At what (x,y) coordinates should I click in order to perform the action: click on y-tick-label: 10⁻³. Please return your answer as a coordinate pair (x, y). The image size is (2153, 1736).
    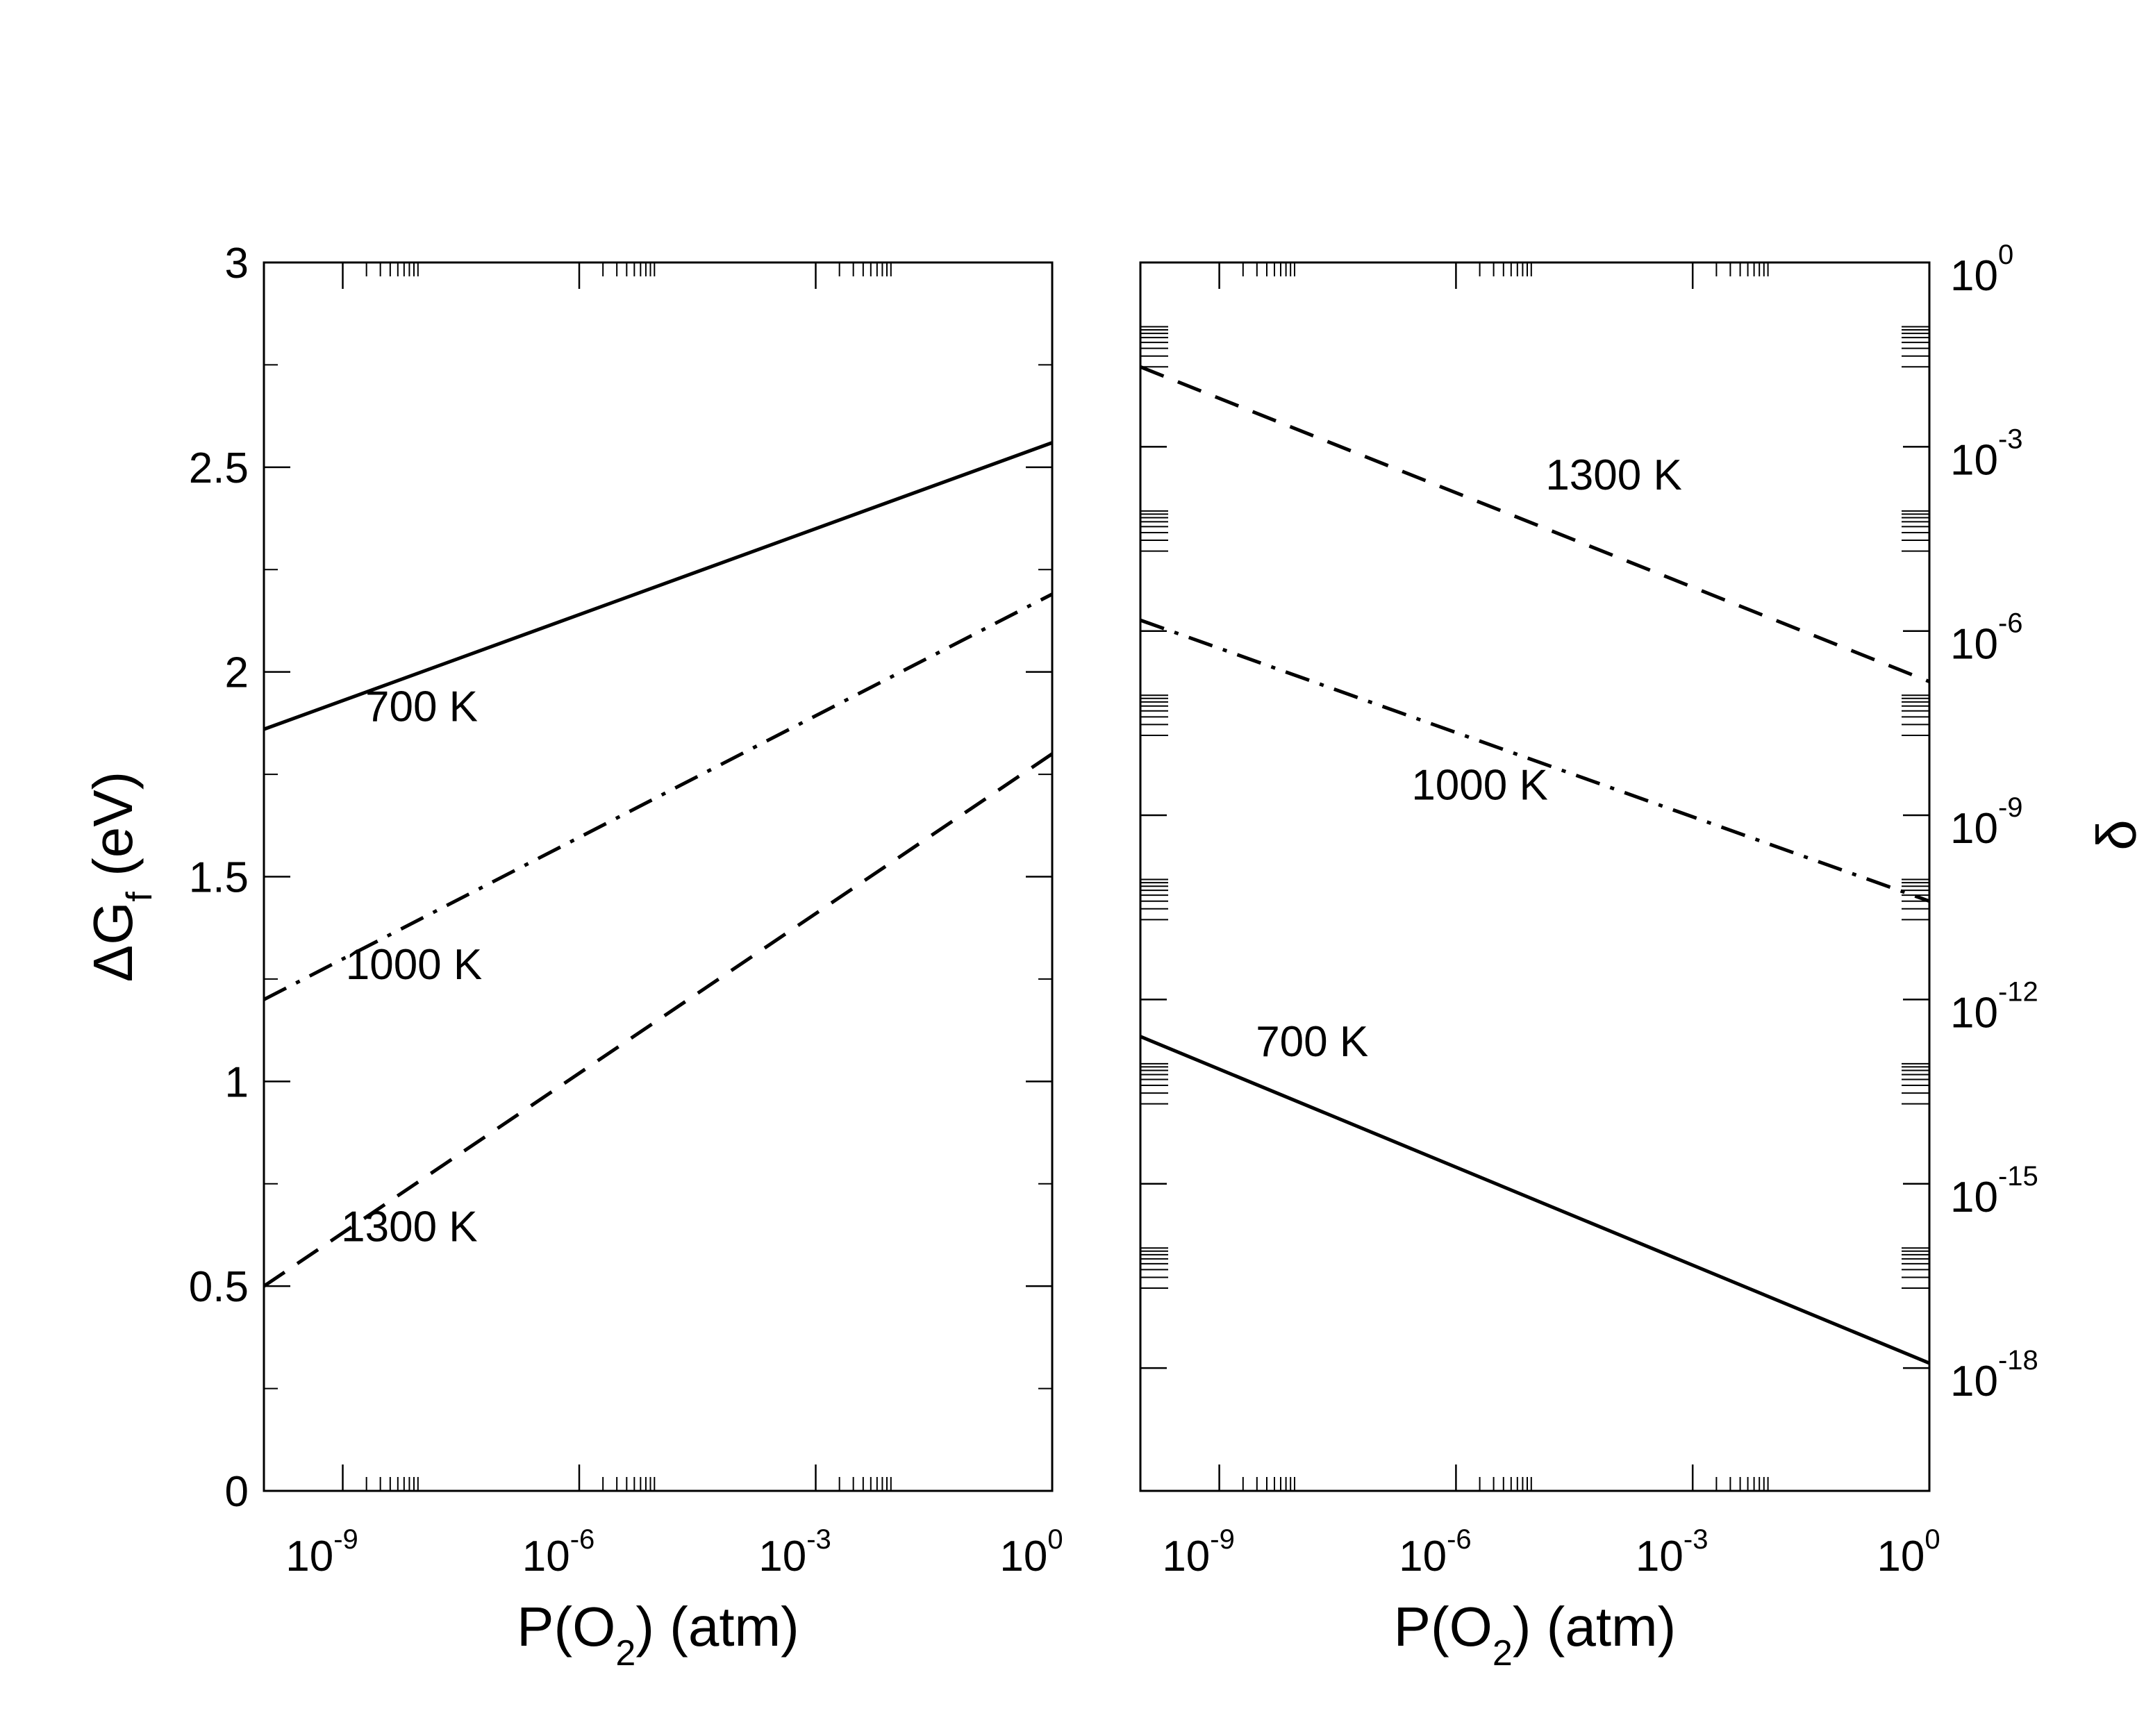
    Looking at the image, I should click on (1986, 454).